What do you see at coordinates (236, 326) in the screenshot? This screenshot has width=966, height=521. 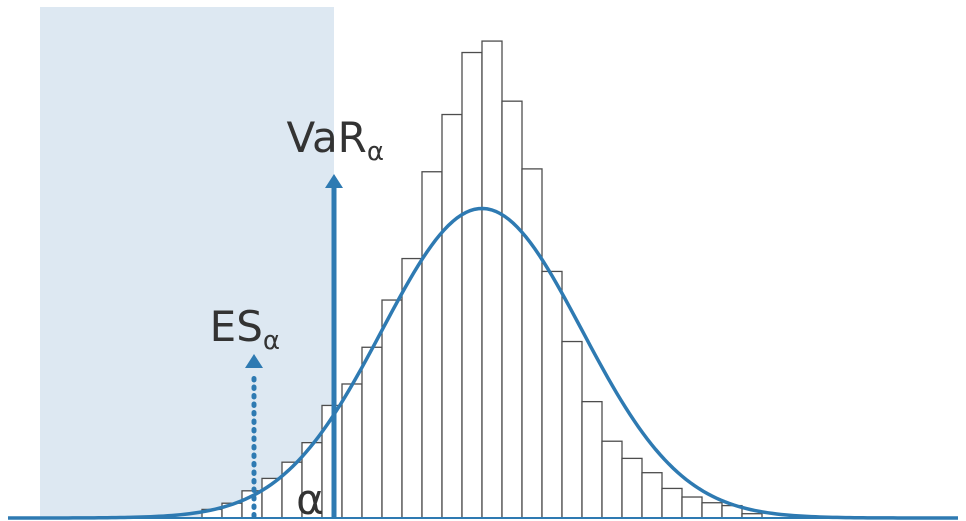 I see `es-label-base: ES` at bounding box center [236, 326].